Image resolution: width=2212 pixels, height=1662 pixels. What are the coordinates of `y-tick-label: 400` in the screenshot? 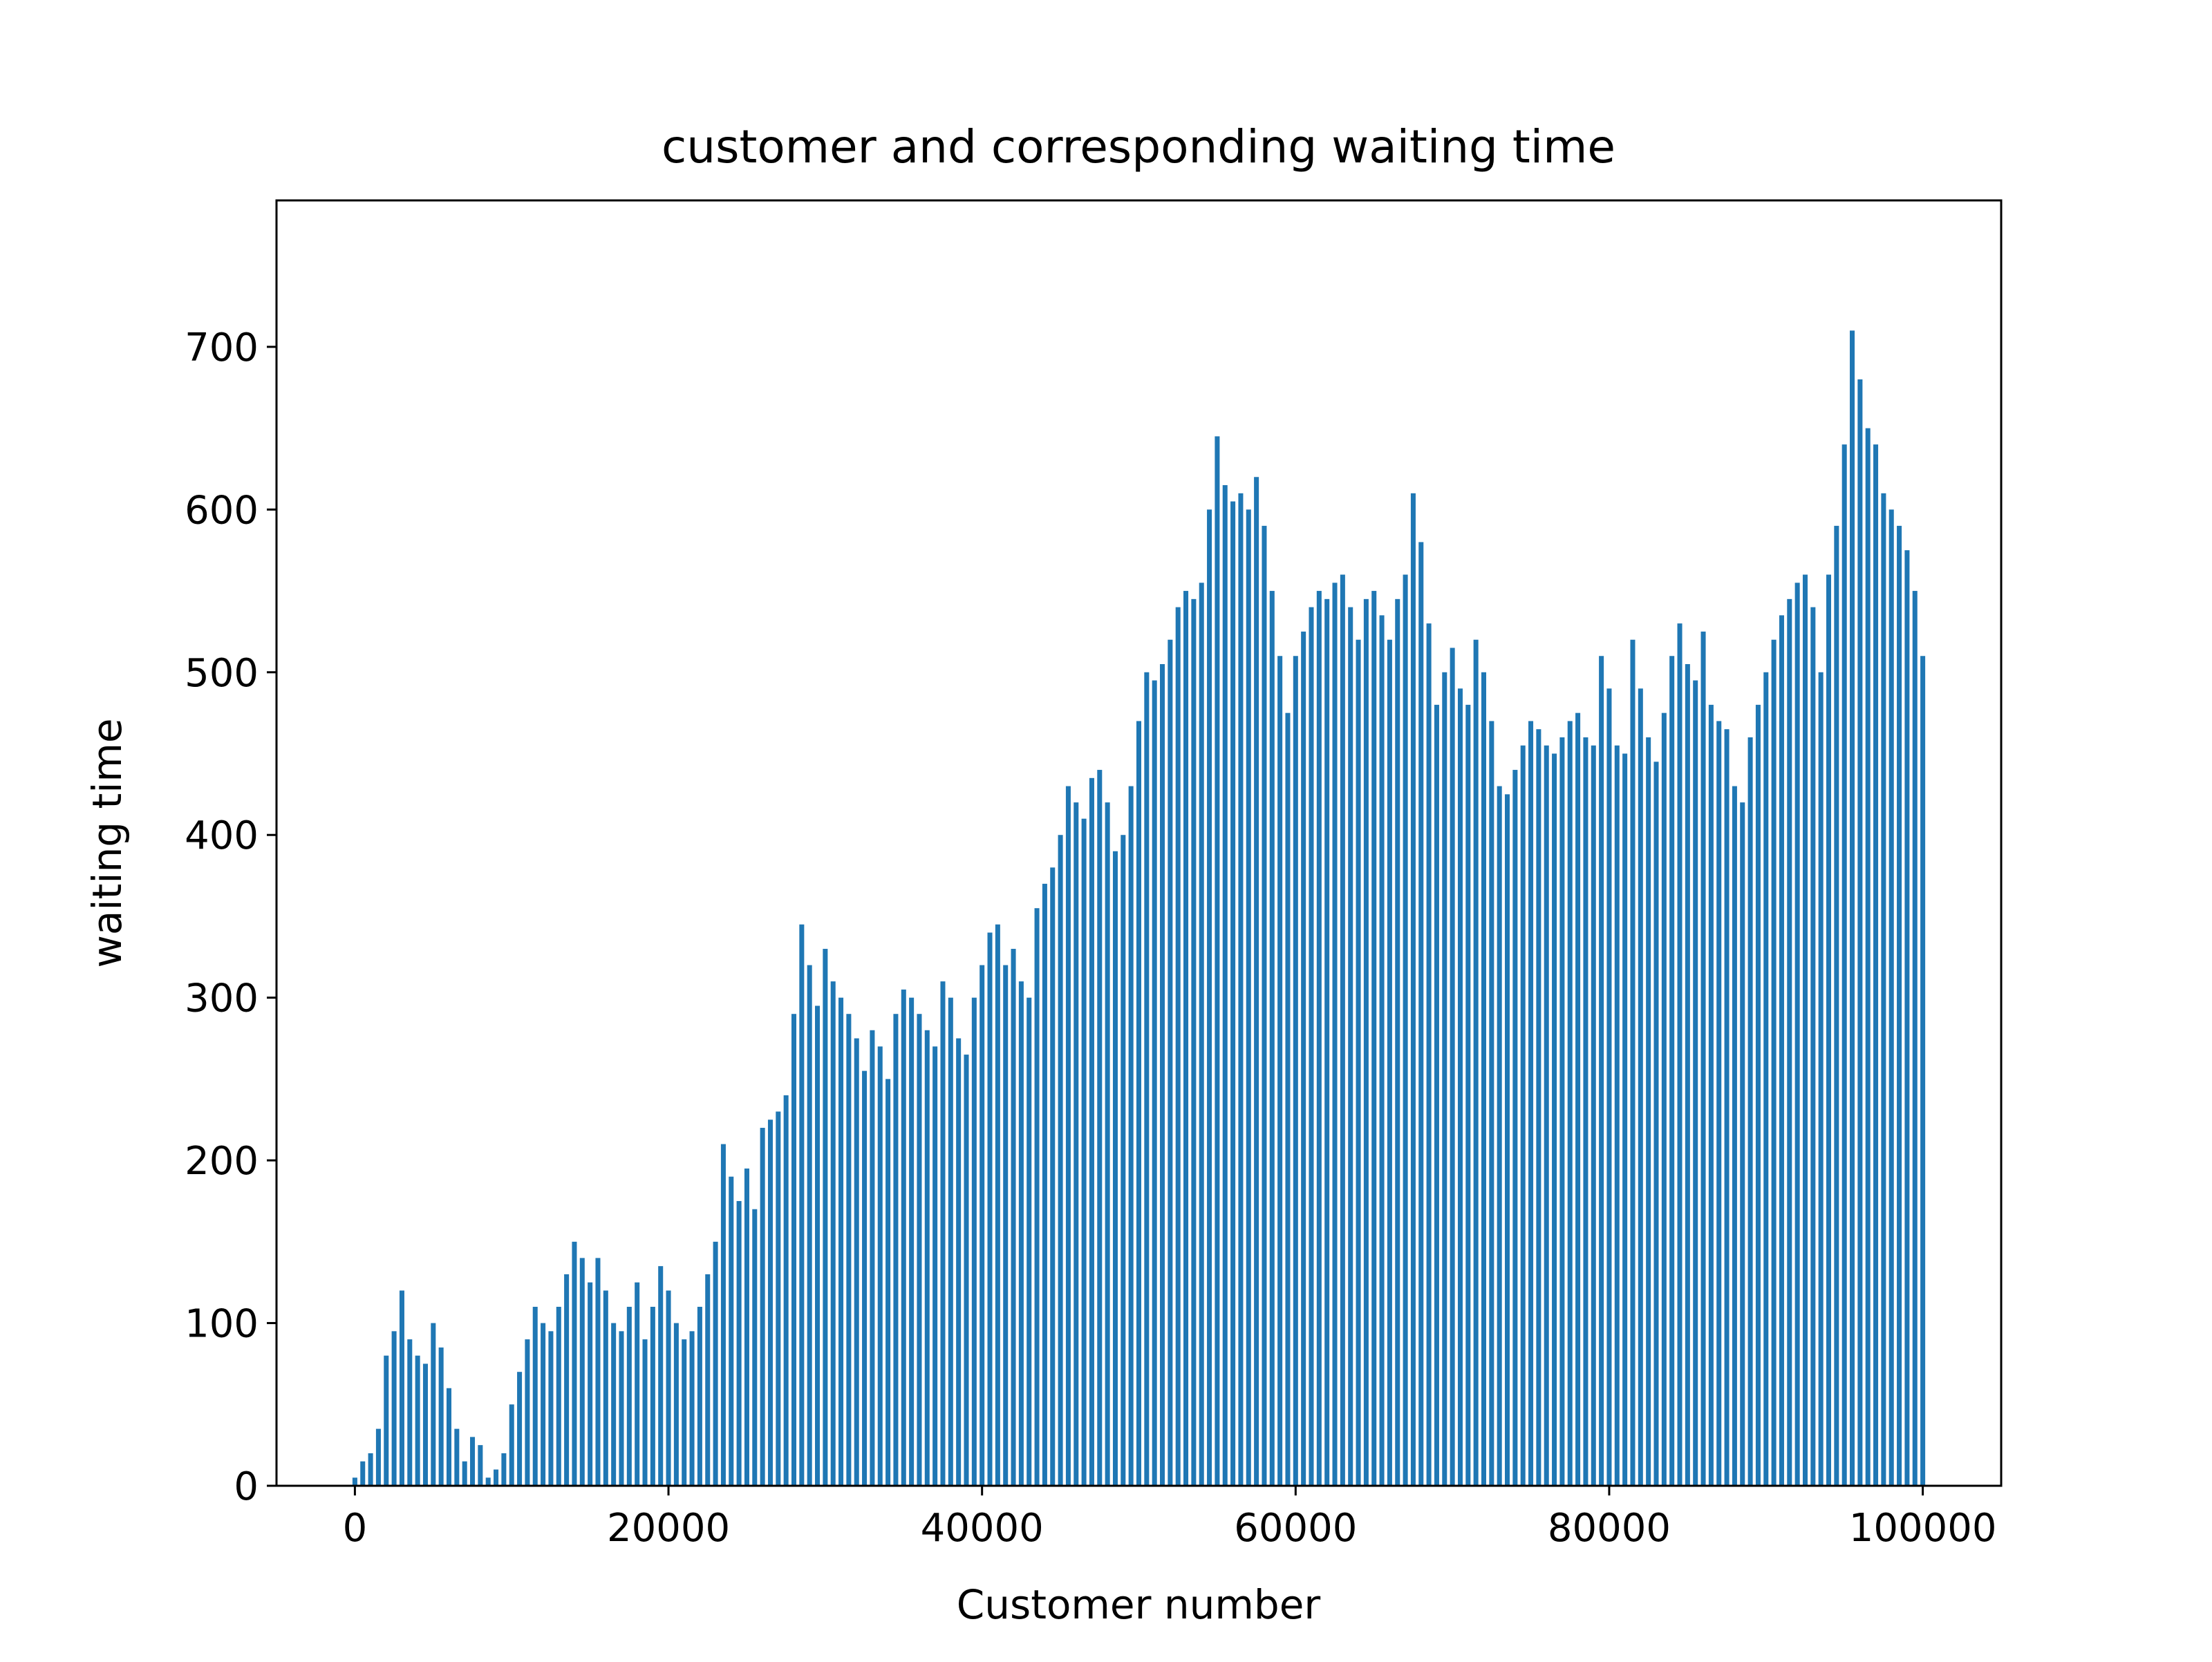 It's located at (222, 835).